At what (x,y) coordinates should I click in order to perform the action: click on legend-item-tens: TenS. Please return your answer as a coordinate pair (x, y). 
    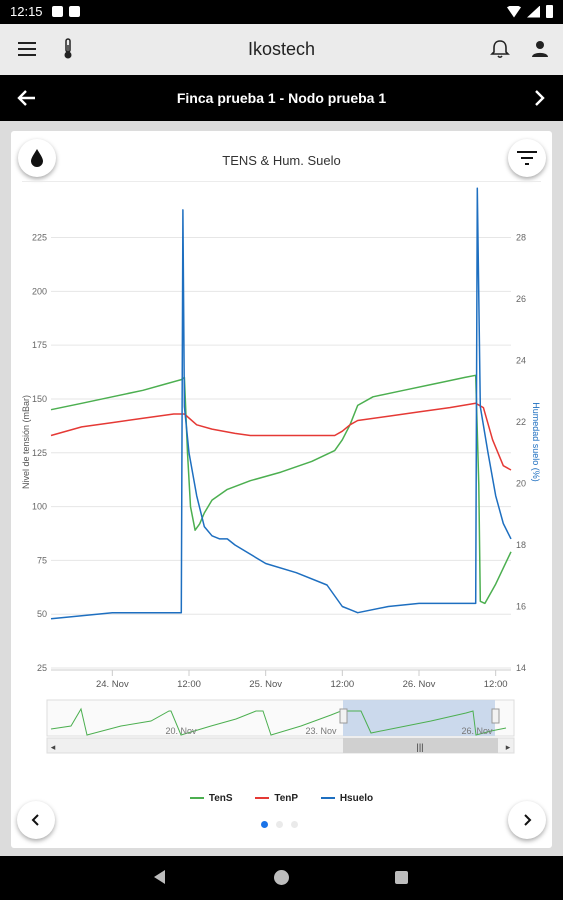
    Looking at the image, I should click on (211, 798).